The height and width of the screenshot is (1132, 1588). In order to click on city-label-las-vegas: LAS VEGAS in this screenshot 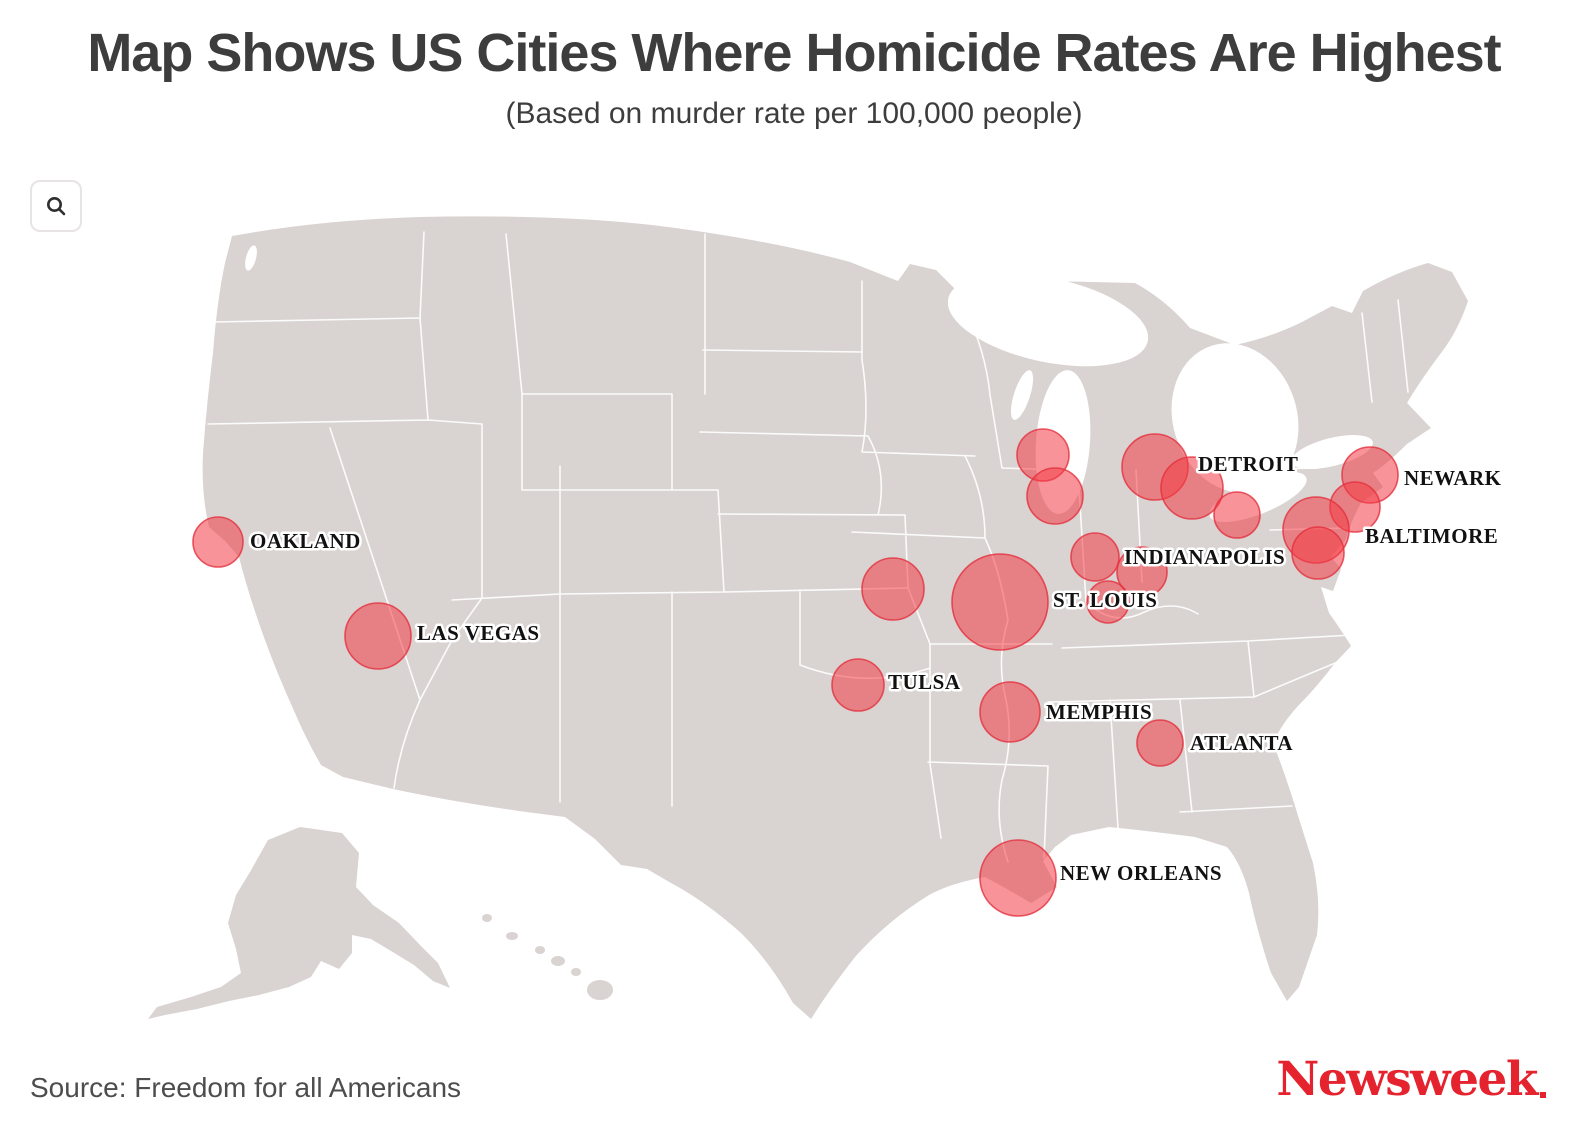, I will do `click(478, 633)`.